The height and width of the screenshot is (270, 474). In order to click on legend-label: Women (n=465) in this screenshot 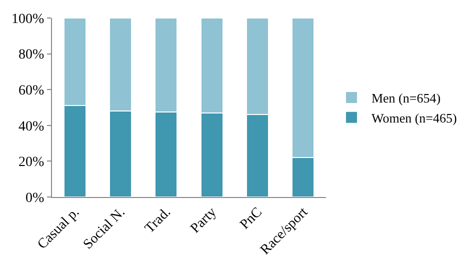, I will do `click(414, 118)`.